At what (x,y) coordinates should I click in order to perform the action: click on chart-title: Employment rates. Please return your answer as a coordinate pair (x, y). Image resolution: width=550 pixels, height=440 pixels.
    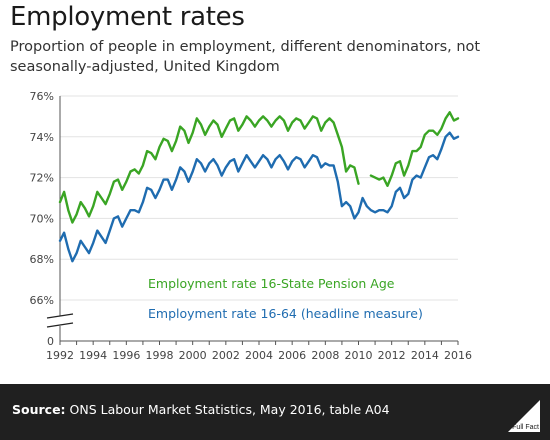
    Looking at the image, I should click on (127, 17).